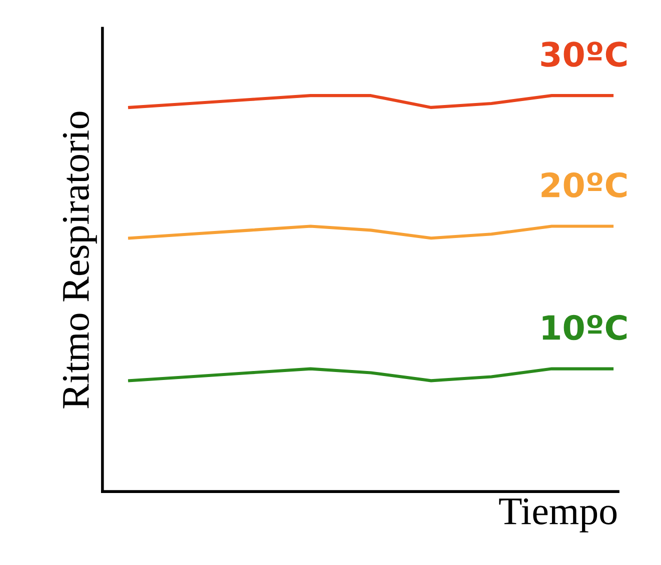  Describe the element at coordinates (584, 54) in the screenshot. I see `series-label: 30ºC` at that location.